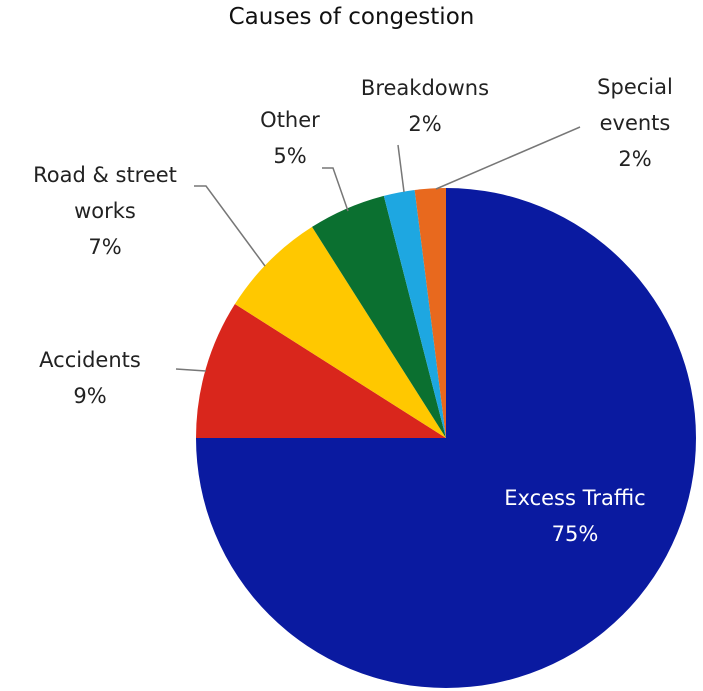 The height and width of the screenshot is (691, 703). I want to click on slice-label: Accidents 9%, so click(90, 378).